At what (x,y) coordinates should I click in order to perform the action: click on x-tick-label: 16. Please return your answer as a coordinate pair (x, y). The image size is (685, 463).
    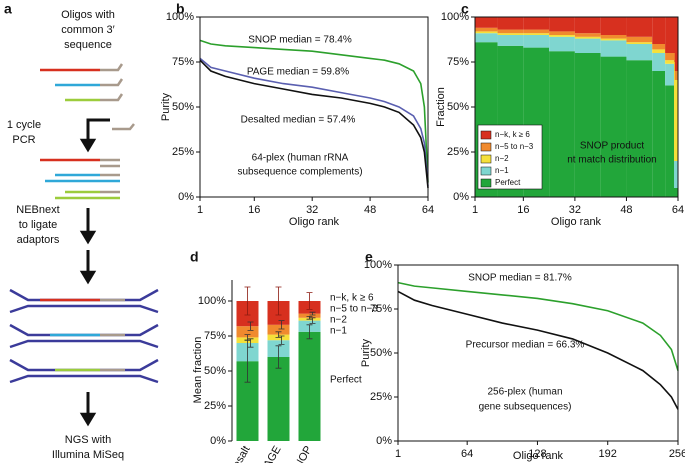
    Looking at the image, I should click on (254, 210).